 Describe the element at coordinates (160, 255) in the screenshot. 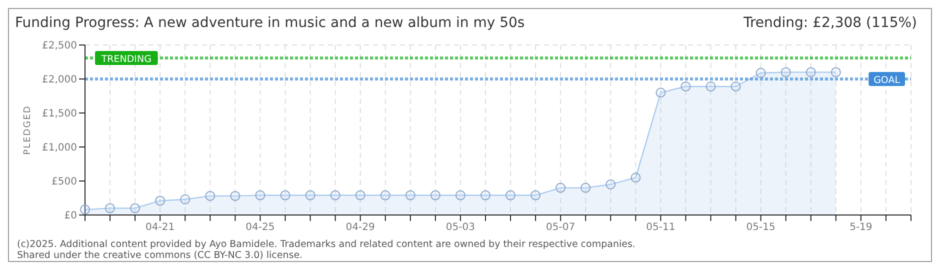

I see `text: Shared under the creative commons (CC BY-NC 3.0) license.` at that location.